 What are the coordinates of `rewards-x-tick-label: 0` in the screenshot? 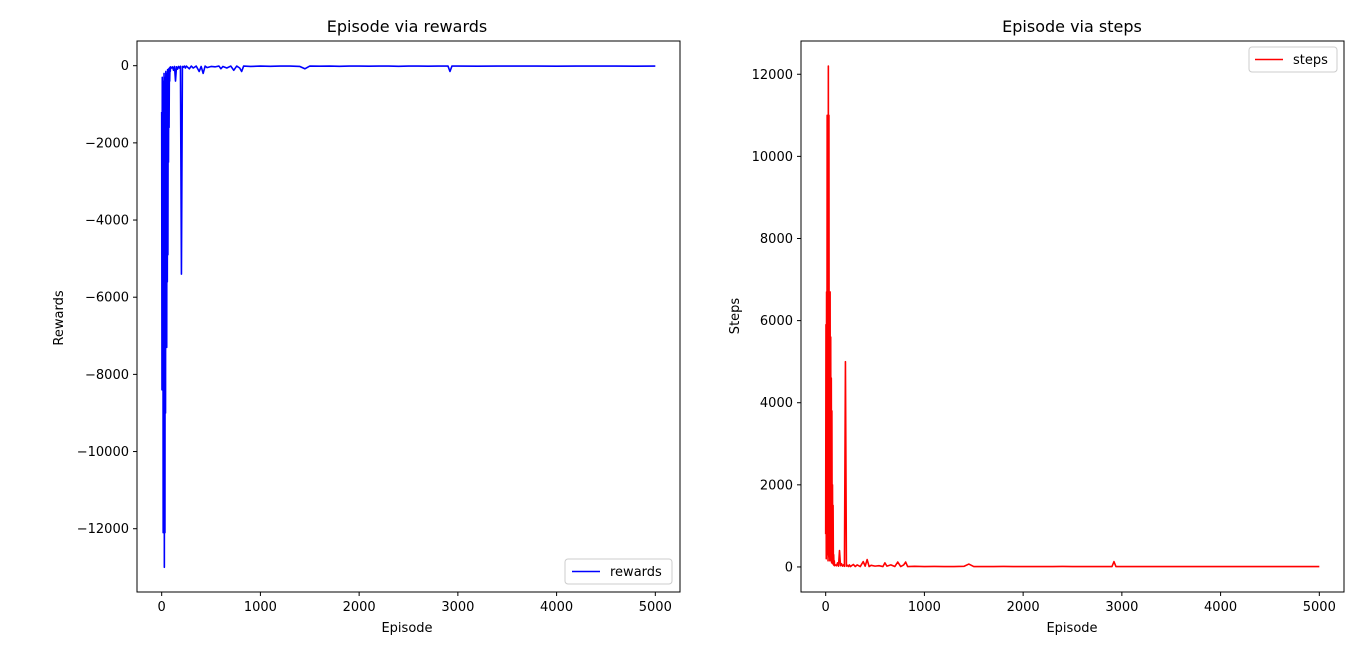 It's located at (162, 607).